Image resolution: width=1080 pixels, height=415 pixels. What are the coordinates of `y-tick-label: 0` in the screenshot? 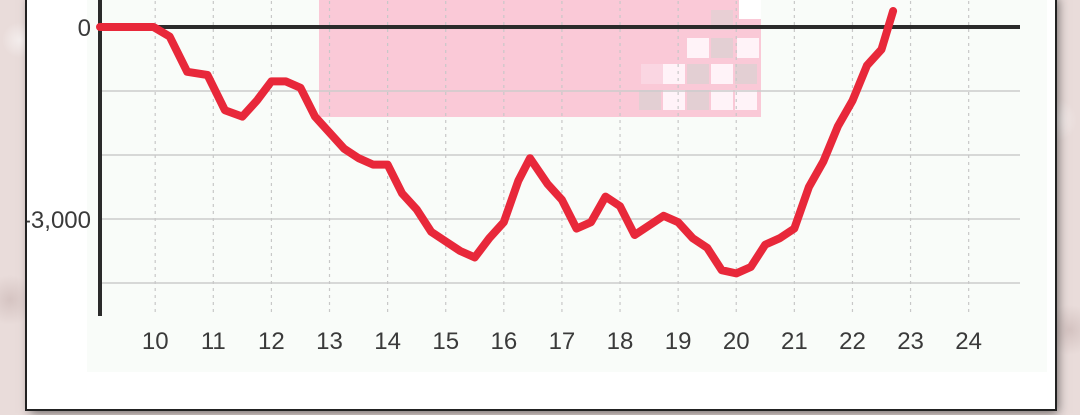 It's located at (84, 28).